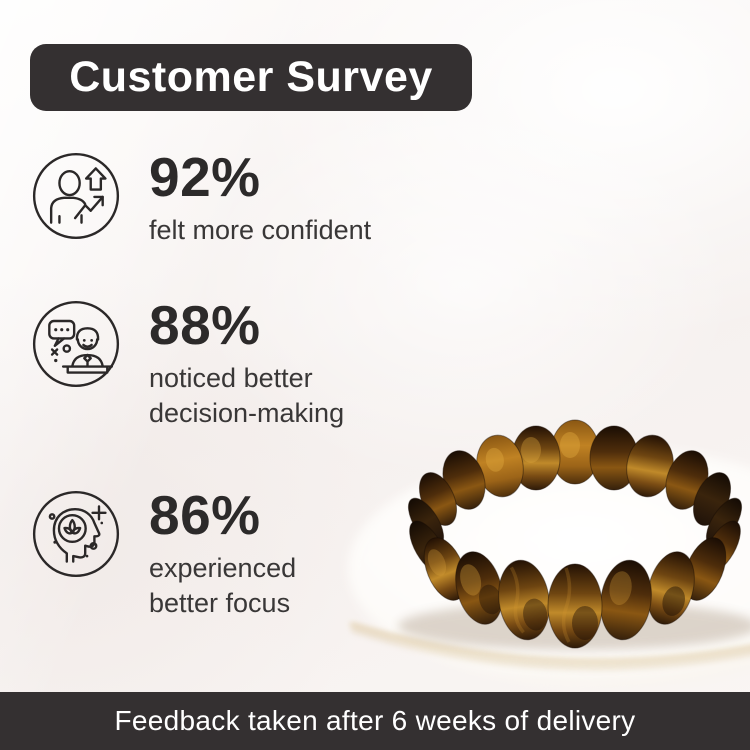  I want to click on stat-value: 92%, so click(205, 177).